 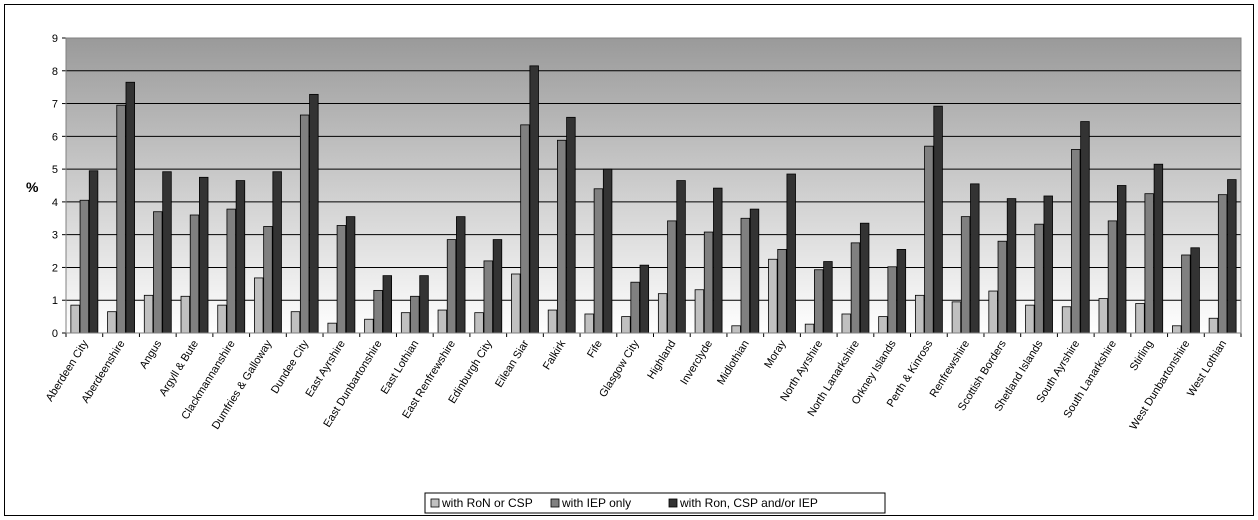 What do you see at coordinates (151, 354) in the screenshot?
I see `category-label: Angus` at bounding box center [151, 354].